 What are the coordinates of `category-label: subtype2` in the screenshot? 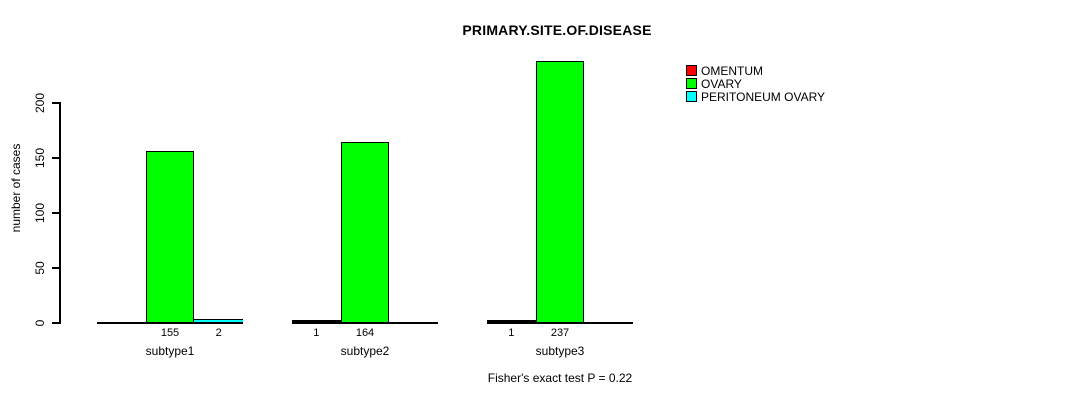 It's located at (365, 351).